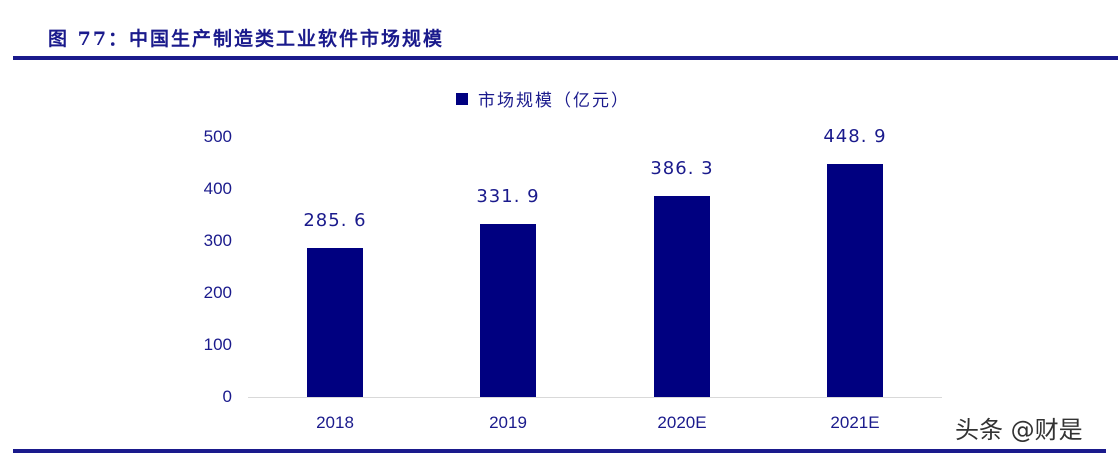 Image resolution: width=1118 pixels, height=457 pixels. What do you see at coordinates (217, 344) in the screenshot?
I see `y-tick-label: 100` at bounding box center [217, 344].